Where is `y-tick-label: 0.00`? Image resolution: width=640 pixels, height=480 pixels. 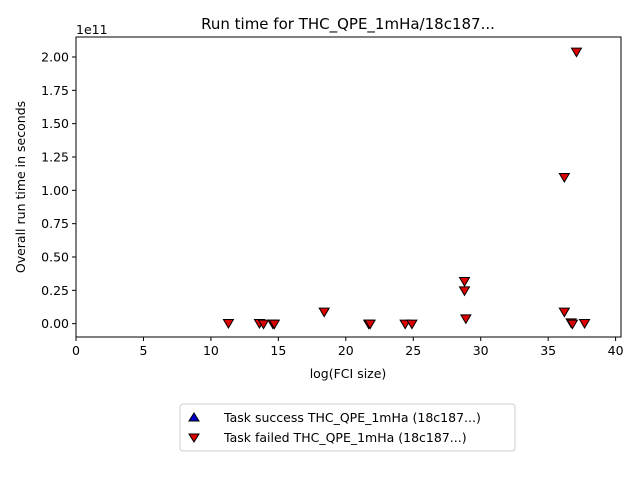 y-tick-label: 0.00 is located at coordinates (55, 323).